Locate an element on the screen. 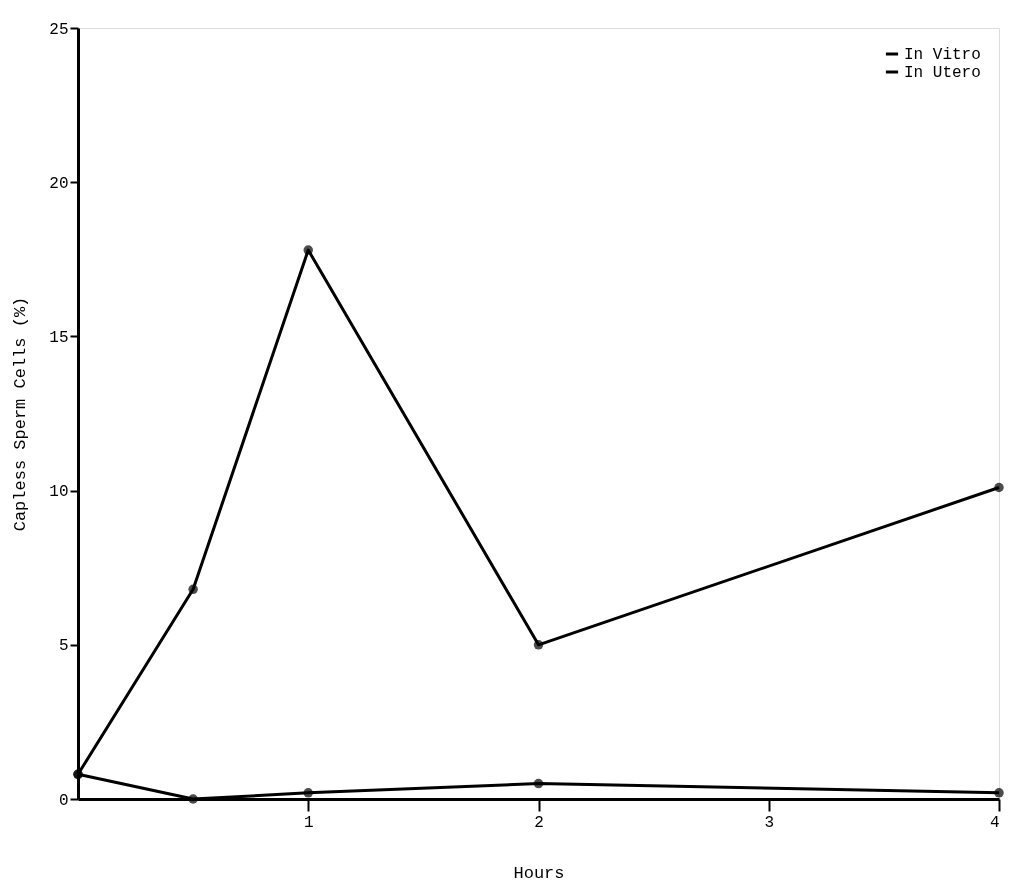  y-tick-label: 20 is located at coordinates (59, 183).